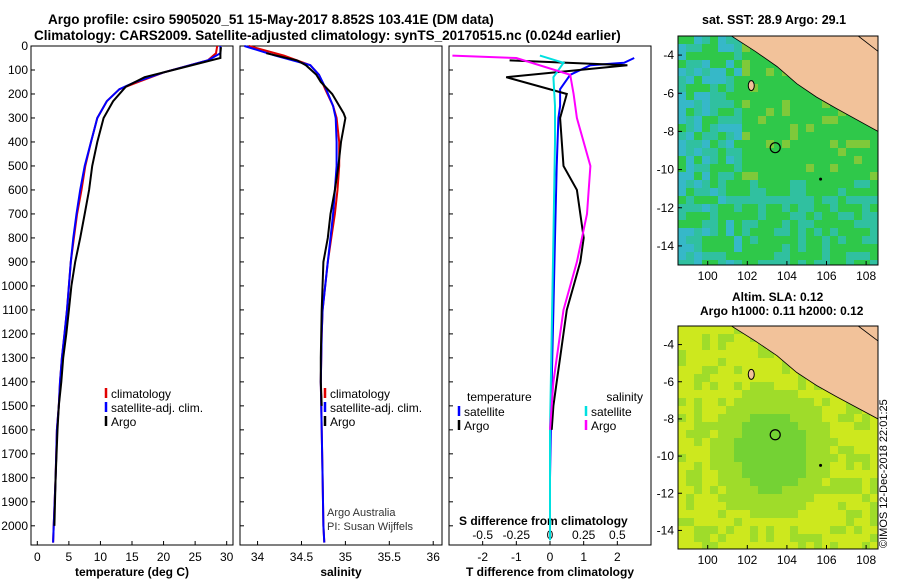  I want to click on legend-label: Argo, so click(477, 426).